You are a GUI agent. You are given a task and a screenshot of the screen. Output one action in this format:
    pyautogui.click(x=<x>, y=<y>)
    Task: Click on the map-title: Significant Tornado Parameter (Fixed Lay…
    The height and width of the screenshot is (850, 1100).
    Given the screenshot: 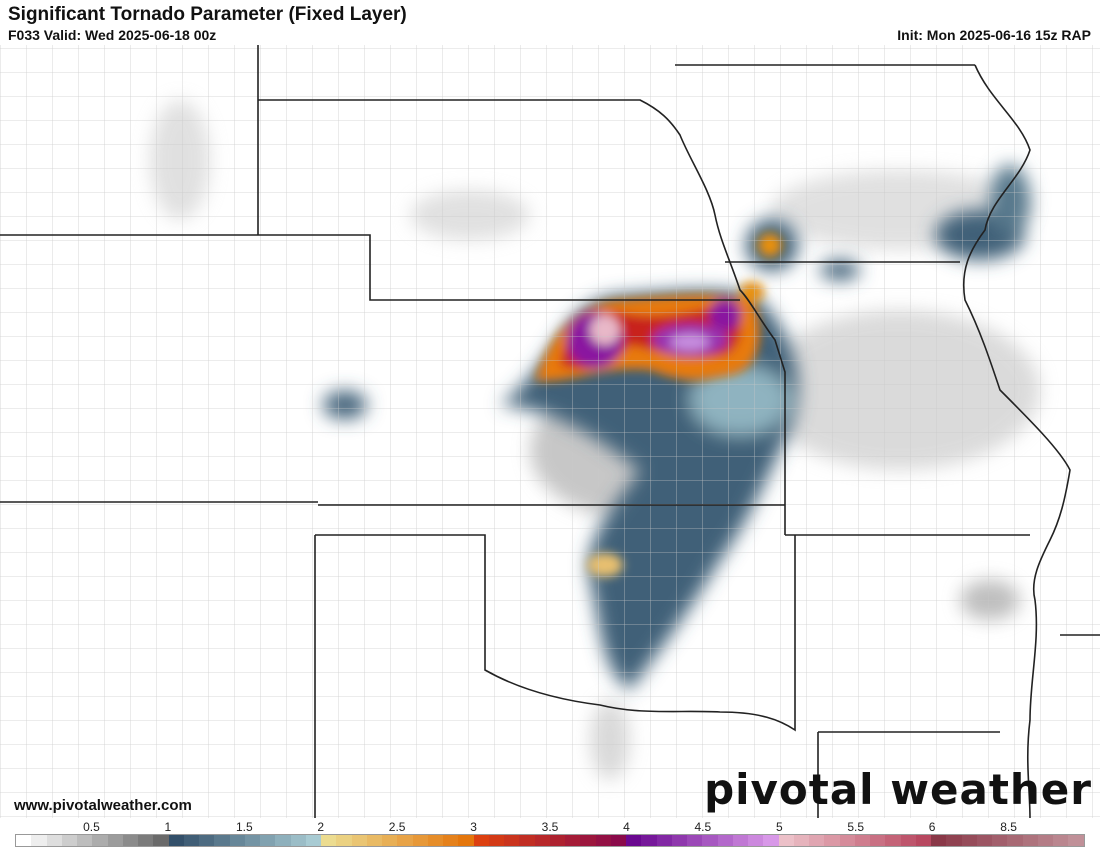 What is the action you would take?
    pyautogui.click(x=207, y=14)
    